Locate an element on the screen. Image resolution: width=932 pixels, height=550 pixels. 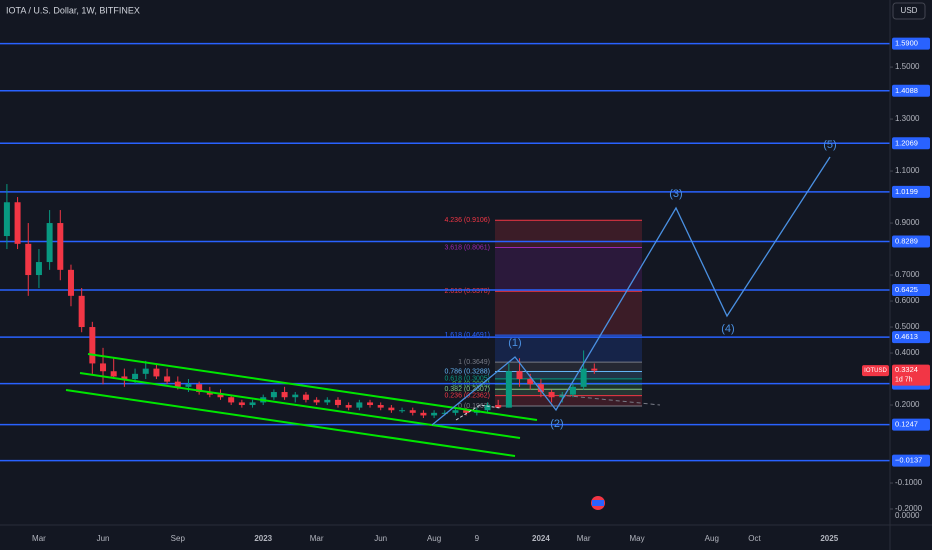
fib-label: 1 (0.3649) is located at coordinates (474, 362).